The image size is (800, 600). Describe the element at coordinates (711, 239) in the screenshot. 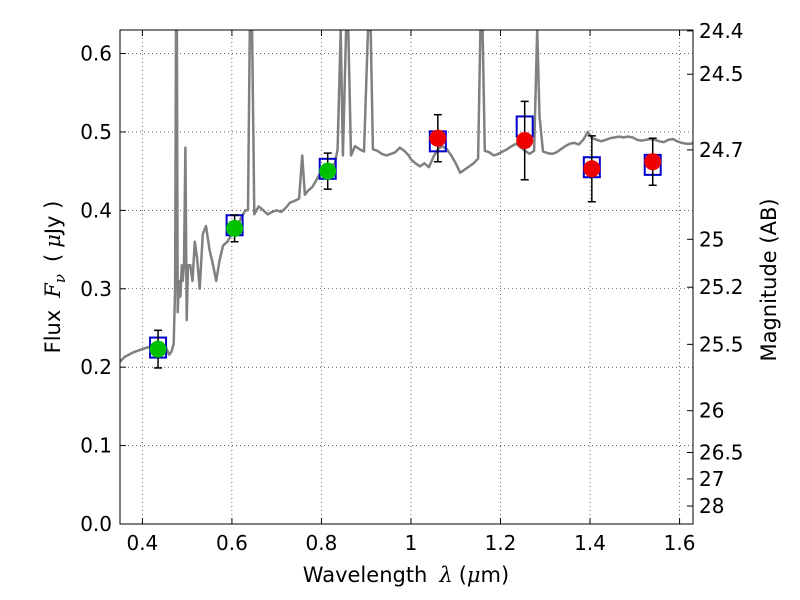

I see `y2-tick-label: 25` at that location.